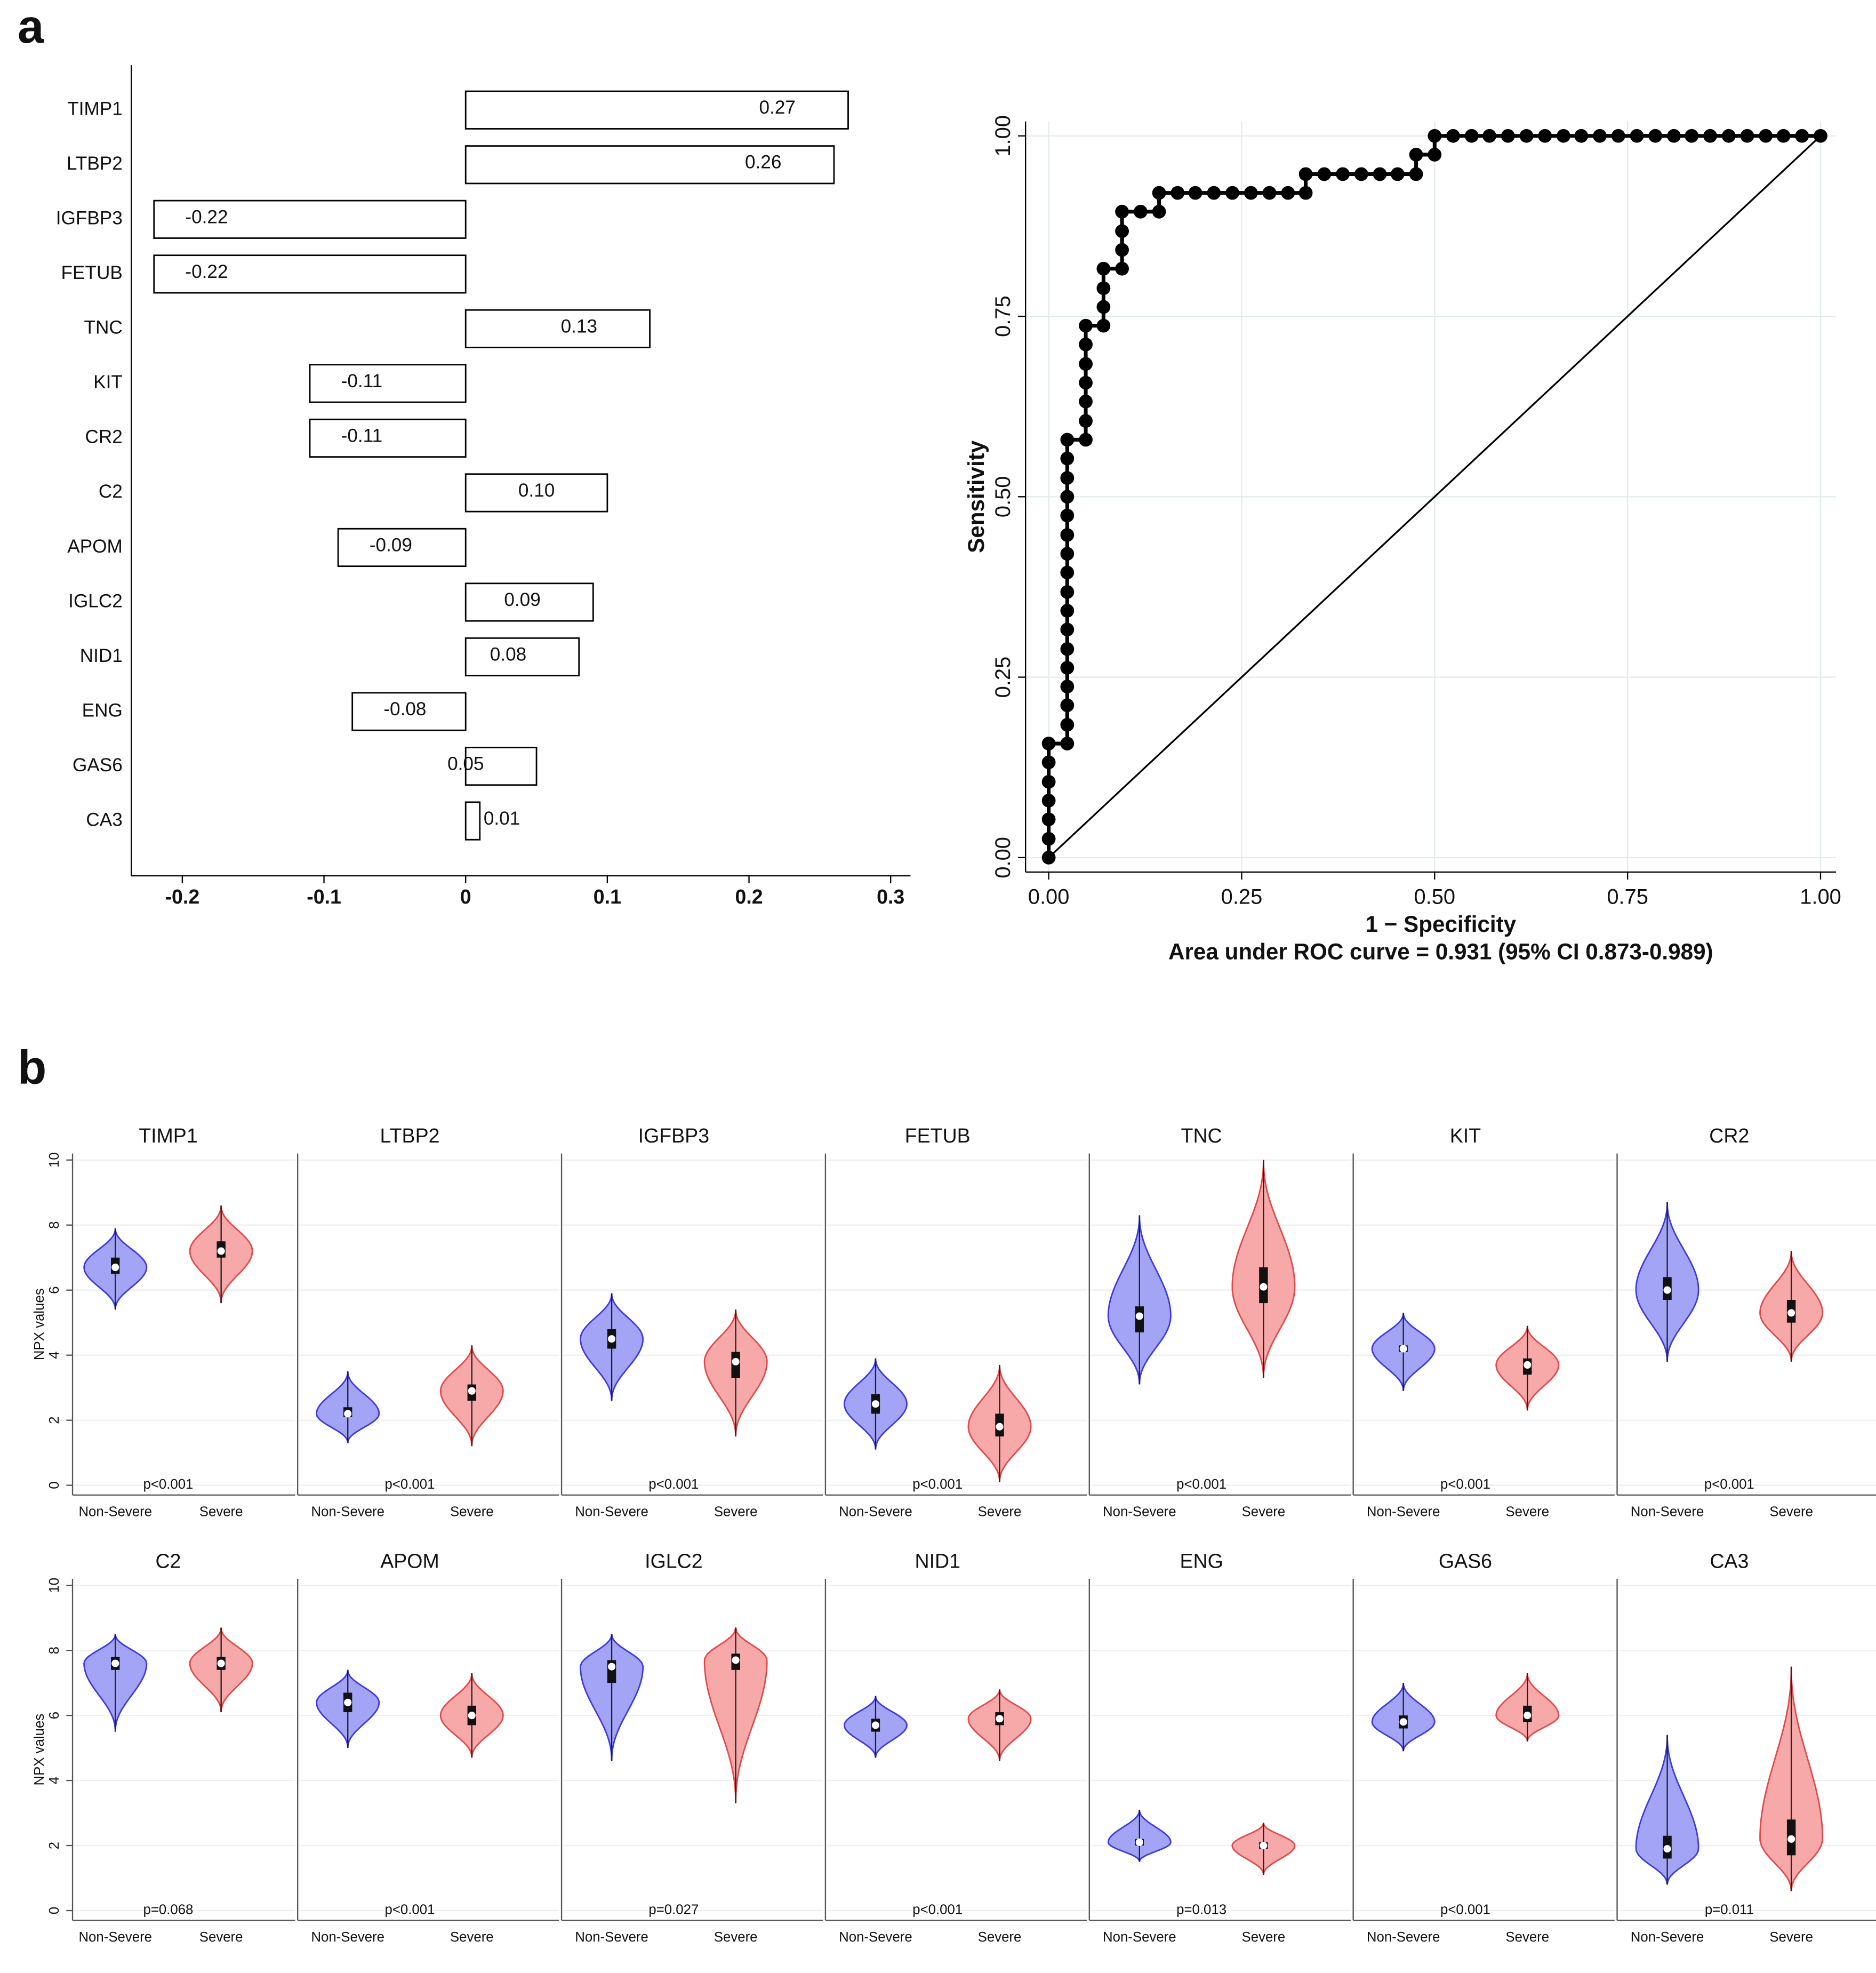 The width and height of the screenshot is (1876, 1973). What do you see at coordinates (95, 109) in the screenshot?
I see `y-tick-label: TIMP1` at bounding box center [95, 109].